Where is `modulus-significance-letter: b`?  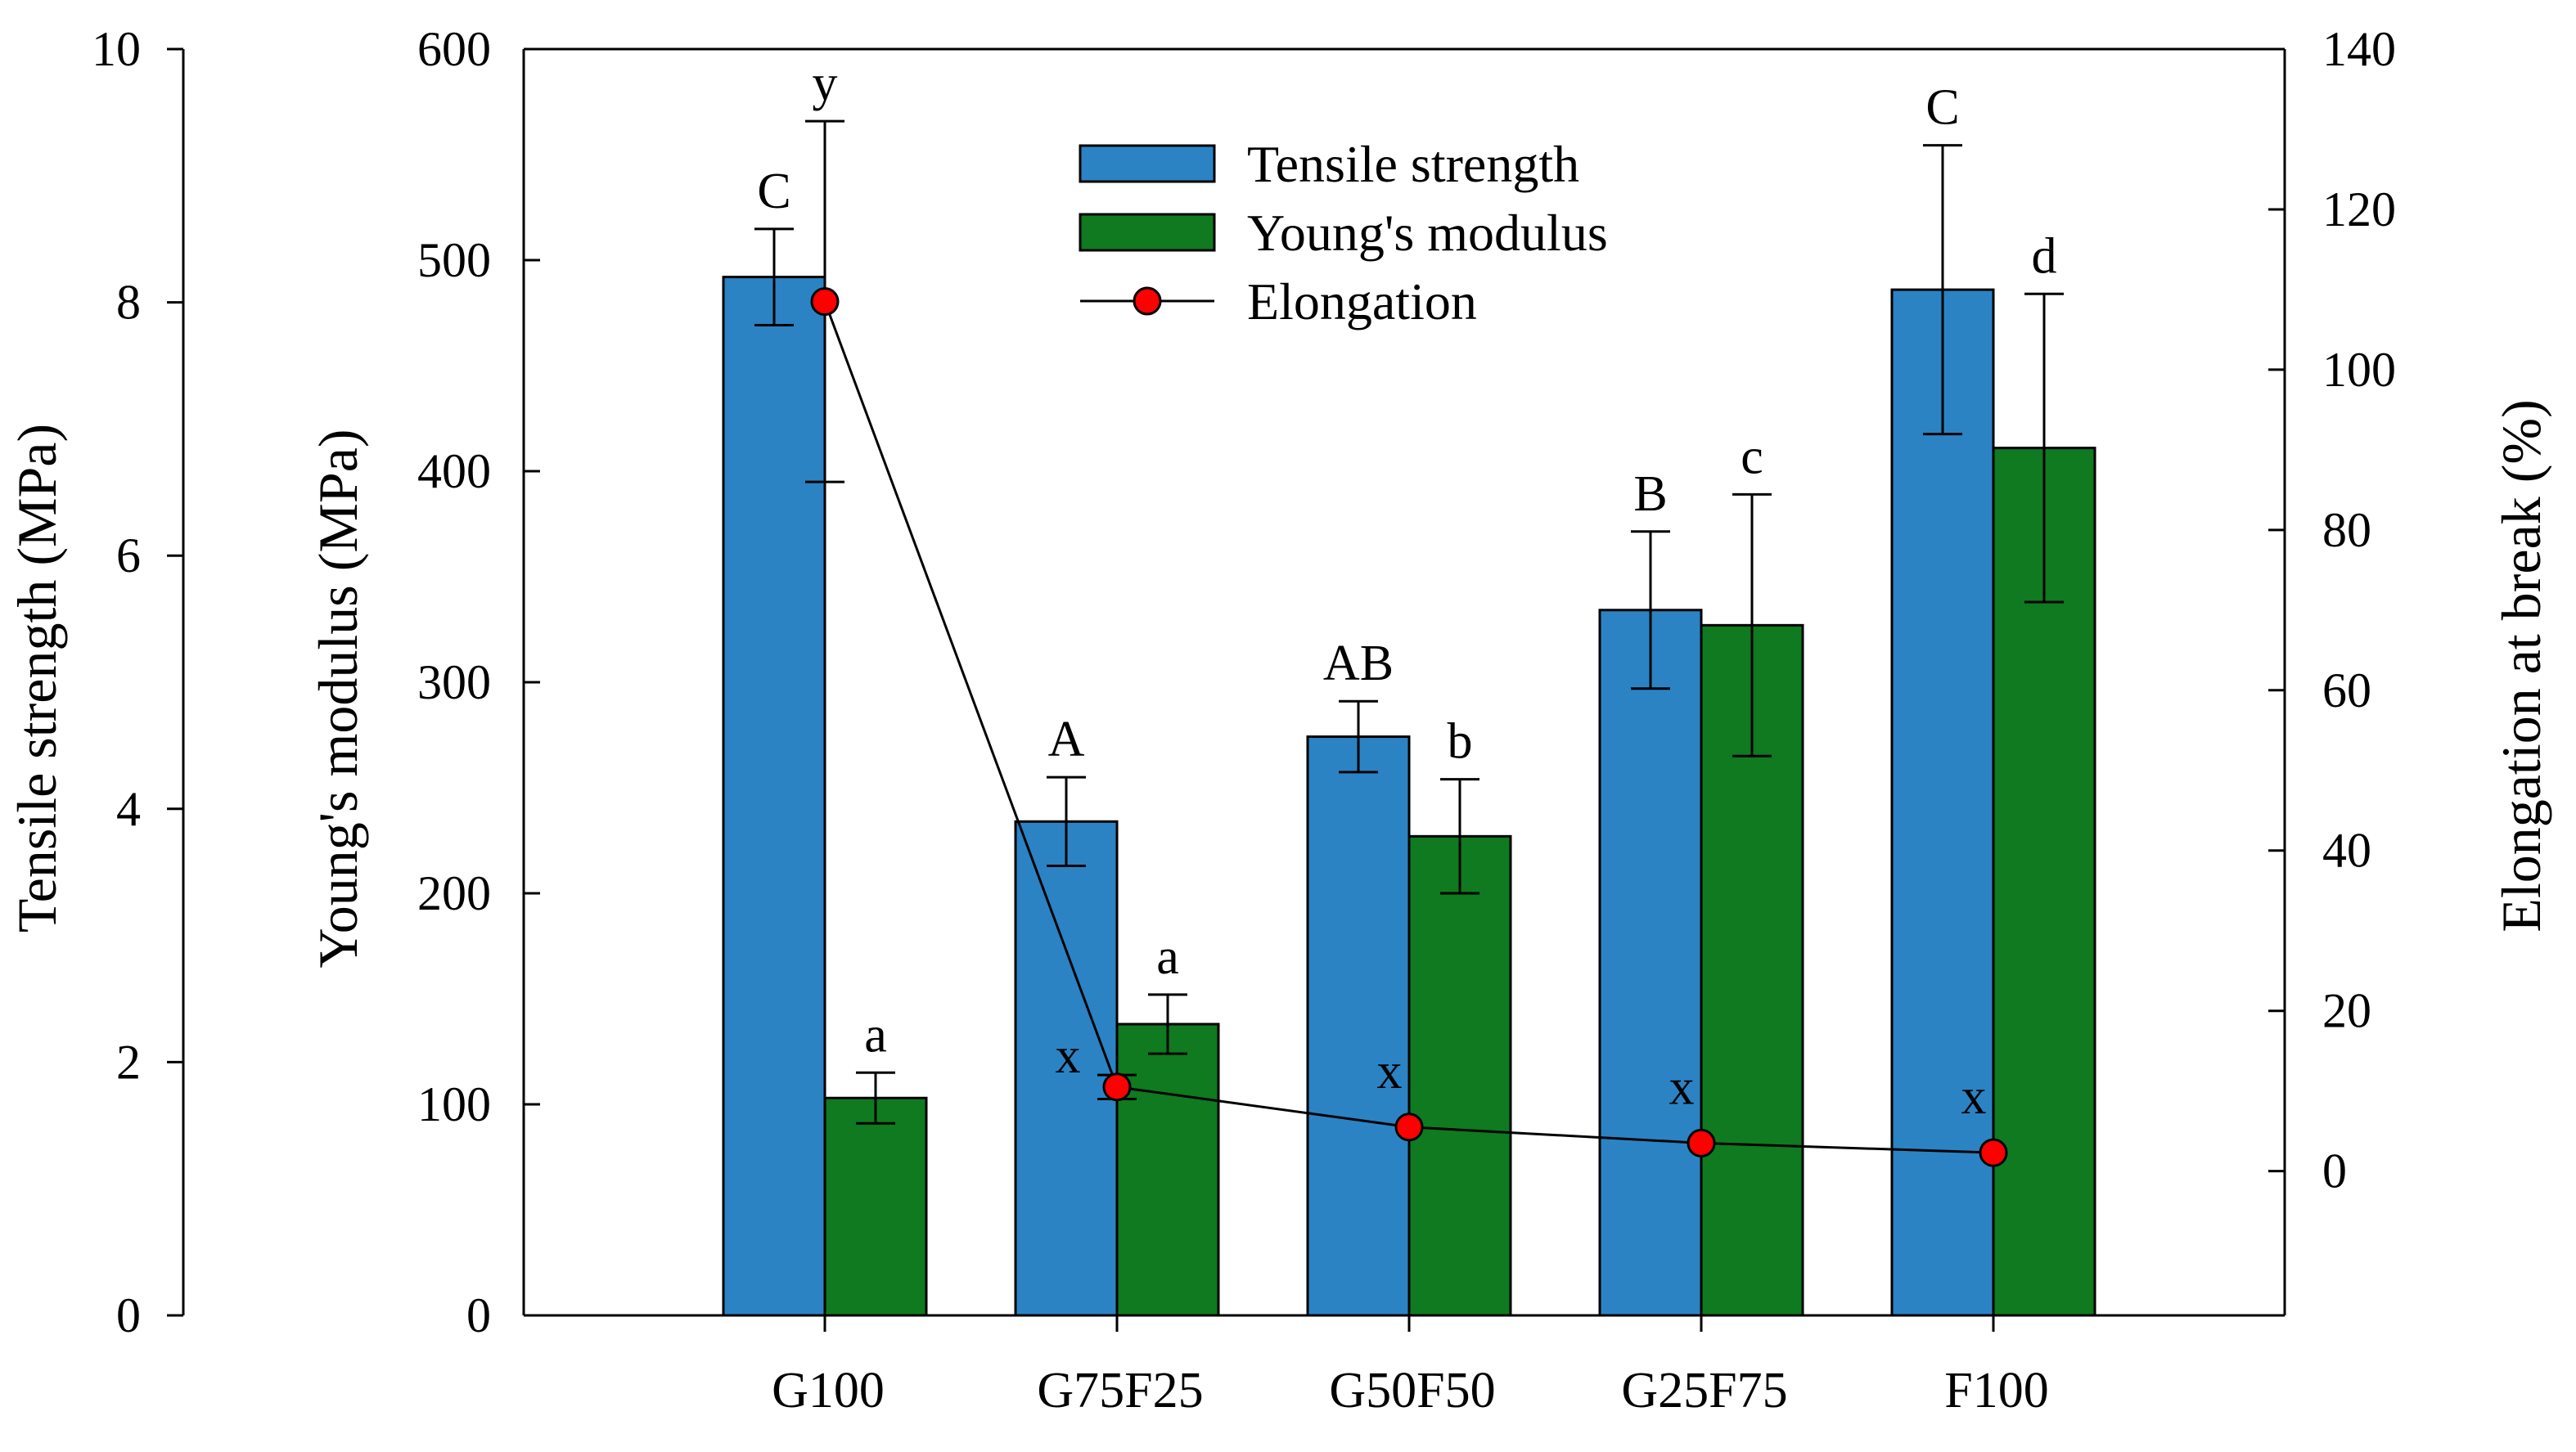 modulus-significance-letter: b is located at coordinates (1460, 742).